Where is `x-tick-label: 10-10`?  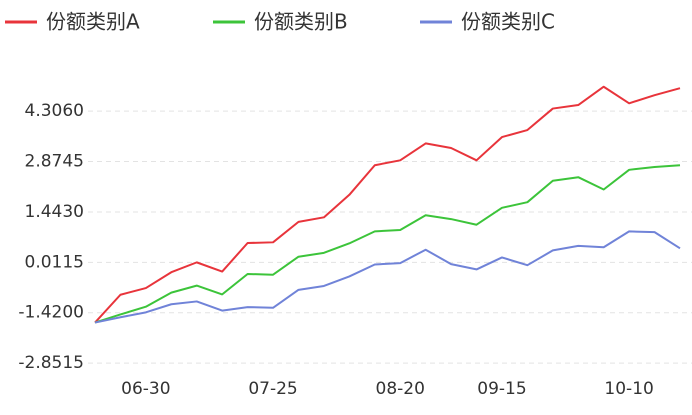
x-tick-label: 10-10 is located at coordinates (628, 389).